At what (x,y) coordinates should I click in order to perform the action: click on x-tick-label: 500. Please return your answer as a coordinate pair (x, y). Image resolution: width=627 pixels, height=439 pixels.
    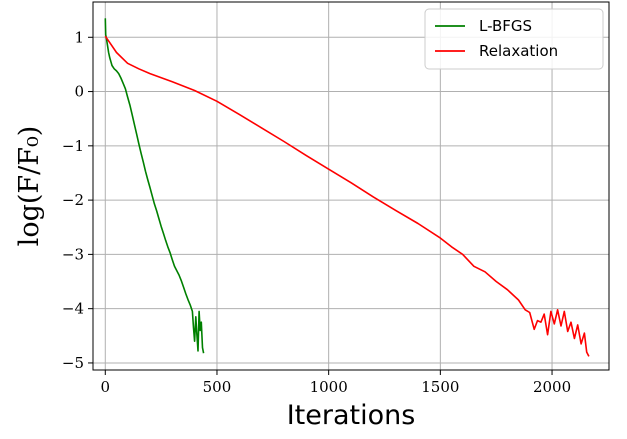
    Looking at the image, I should click on (217, 387).